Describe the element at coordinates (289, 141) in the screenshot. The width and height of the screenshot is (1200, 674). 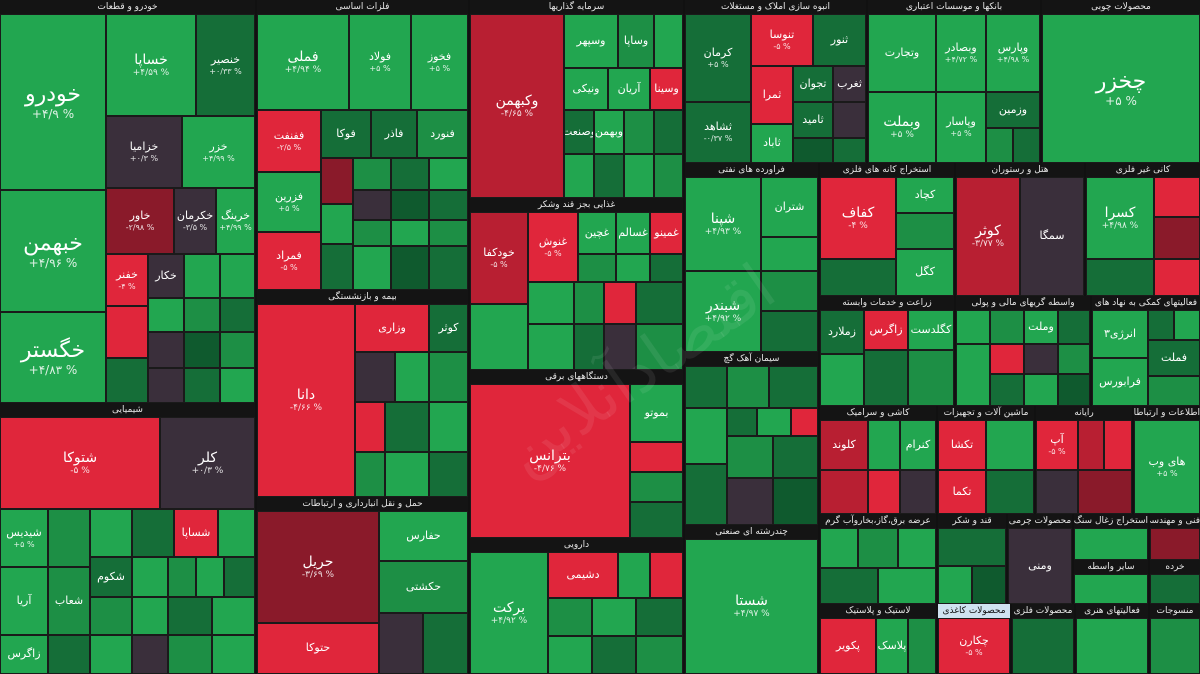
I see `tile-fanfat: ففنفت -۲/۵ %` at that location.